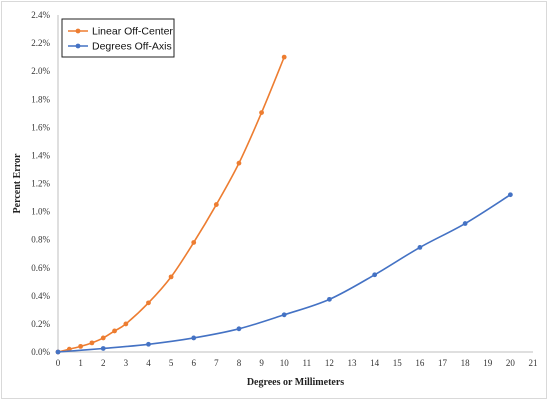 The width and height of the screenshot is (550, 402). What do you see at coordinates (171, 363) in the screenshot?
I see `x-tick-label: 5` at bounding box center [171, 363].